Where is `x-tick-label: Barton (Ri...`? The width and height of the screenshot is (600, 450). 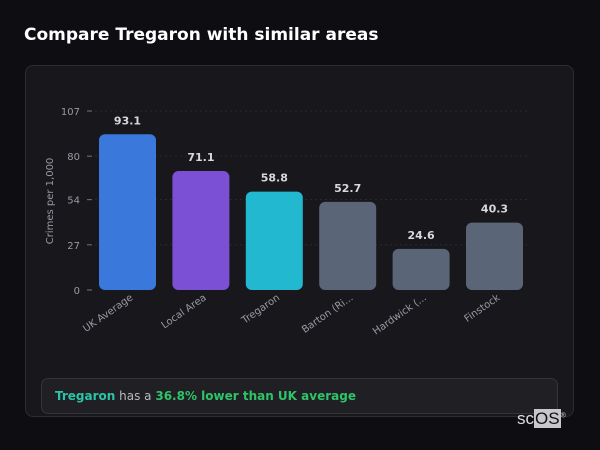 x-tick-label: Barton (Ri... is located at coordinates (327, 313).